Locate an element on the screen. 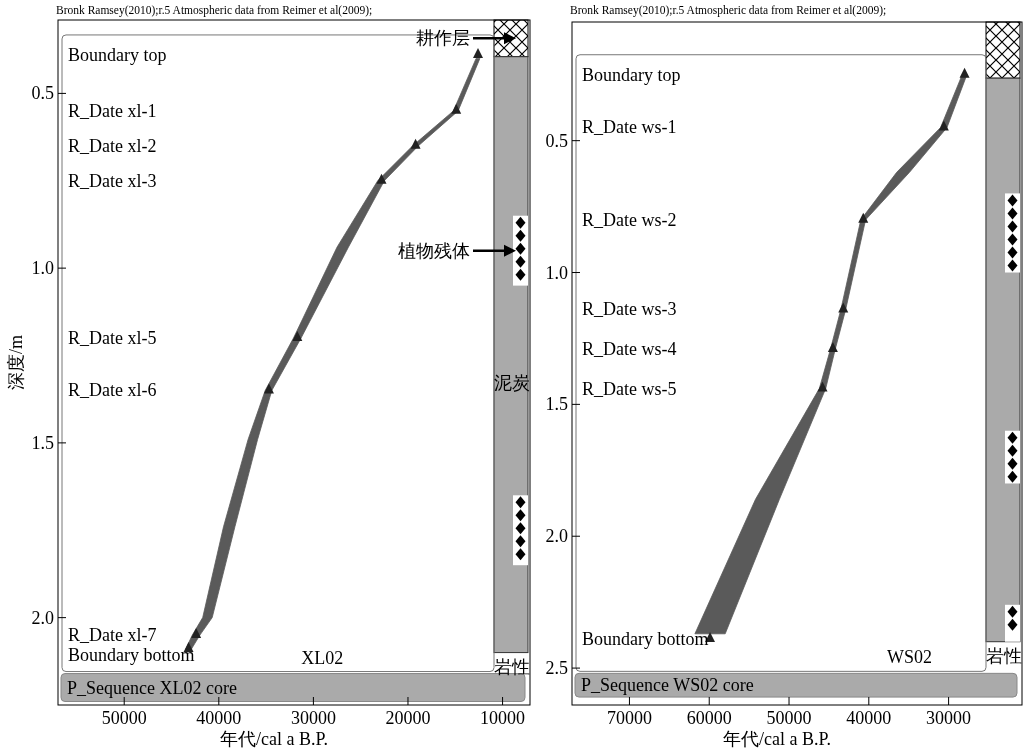  y-axis-title: 深度/m is located at coordinates (16, 362).